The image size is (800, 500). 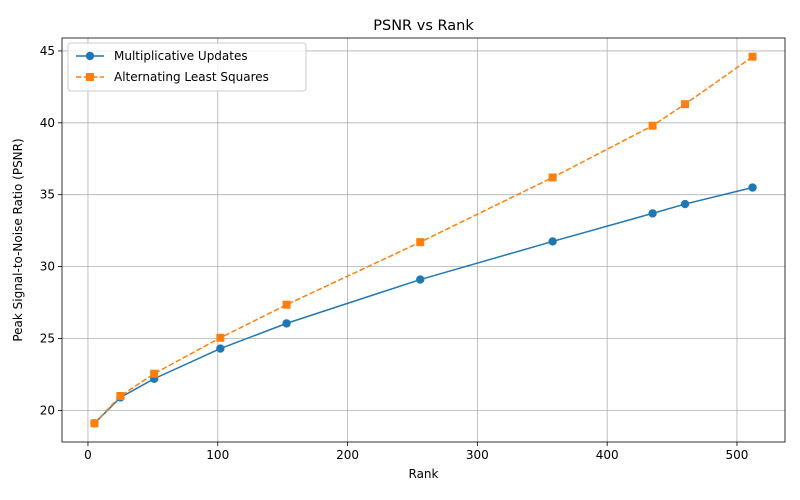 What do you see at coordinates (18, 239) in the screenshot?
I see `y-axis-label: Peak Signal-to-Noise Ratio (PSNR)` at bounding box center [18, 239].